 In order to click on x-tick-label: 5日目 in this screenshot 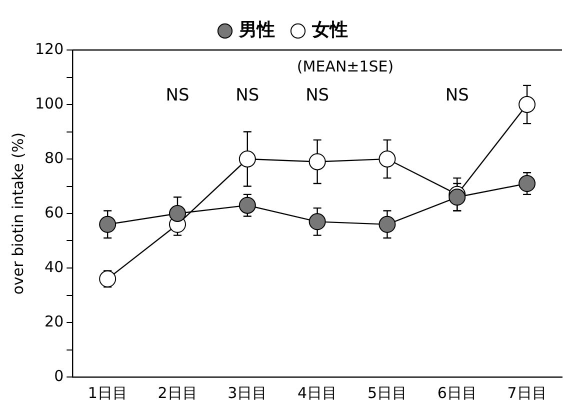, I will do `click(387, 393)`.